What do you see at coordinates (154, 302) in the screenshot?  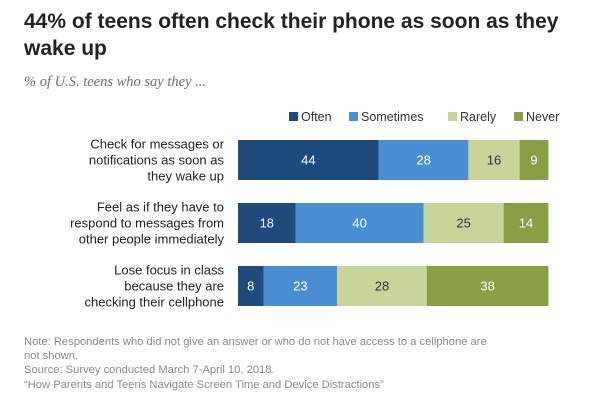 I see `category-label-2-line-2: checking their cellphone` at bounding box center [154, 302].